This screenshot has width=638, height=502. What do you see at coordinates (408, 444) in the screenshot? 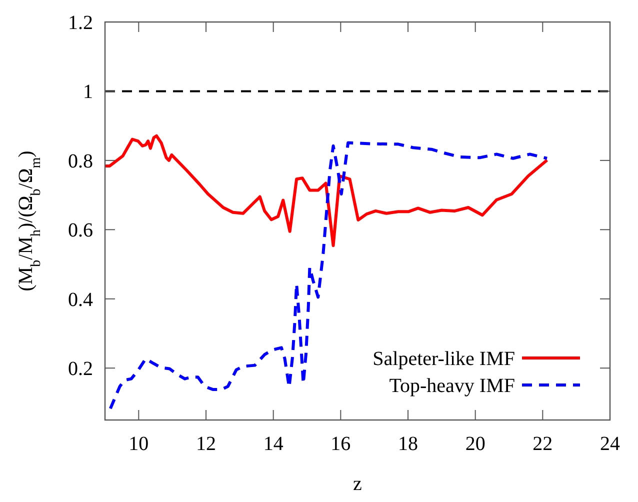
I see `x-tick-label: 18` at bounding box center [408, 444].